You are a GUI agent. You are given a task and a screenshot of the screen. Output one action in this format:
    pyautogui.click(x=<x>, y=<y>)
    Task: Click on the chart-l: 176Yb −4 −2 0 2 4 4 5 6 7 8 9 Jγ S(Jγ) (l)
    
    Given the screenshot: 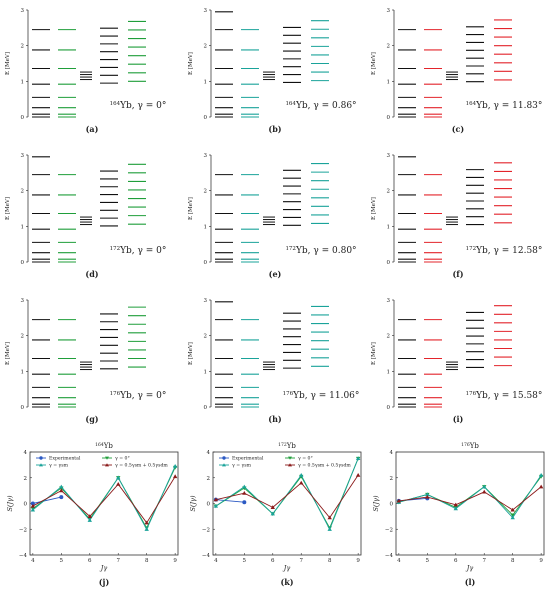 What is the action you would take?
    pyautogui.click(x=458, y=514)
    